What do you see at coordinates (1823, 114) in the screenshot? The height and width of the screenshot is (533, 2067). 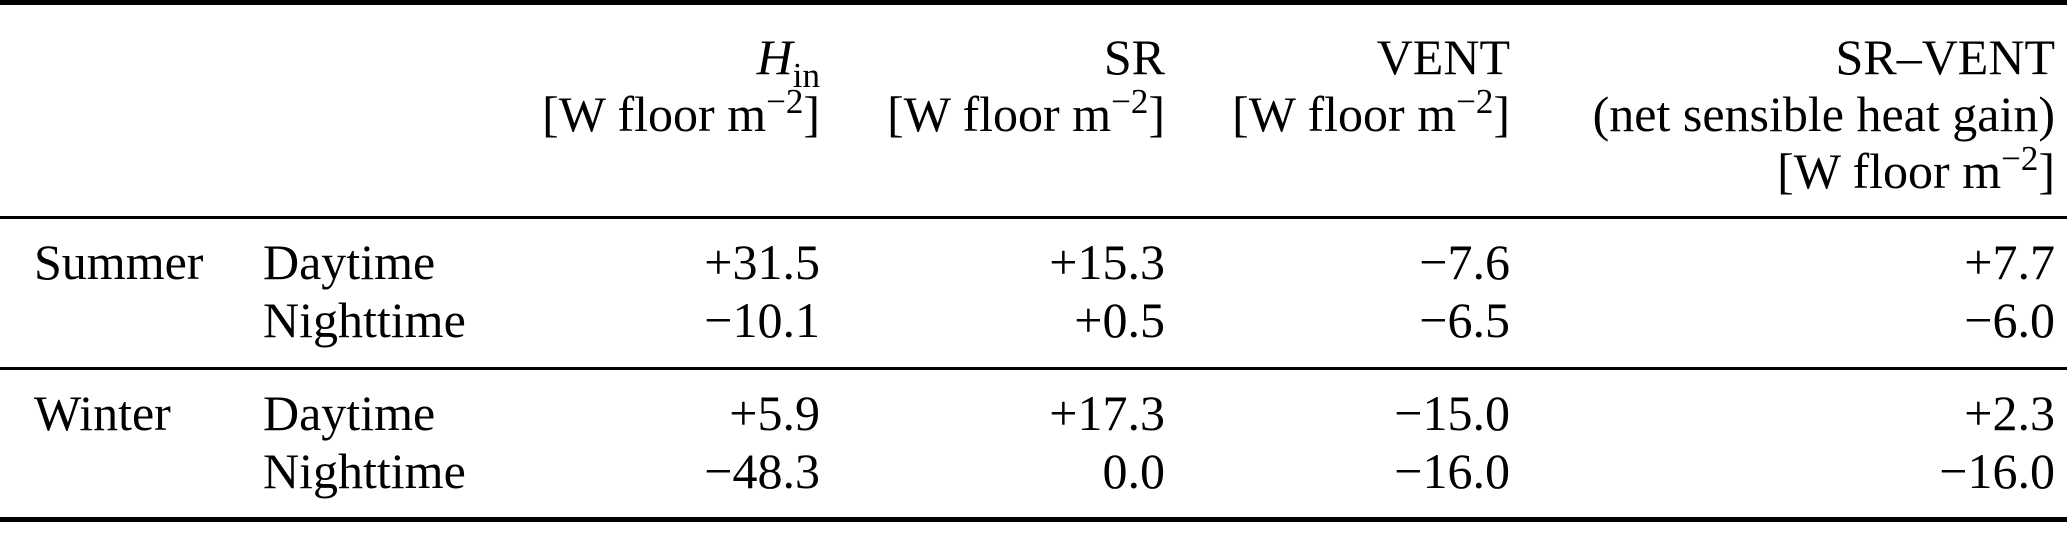 I see `srvent-note: (net sensible heat gain)` at bounding box center [1823, 114].